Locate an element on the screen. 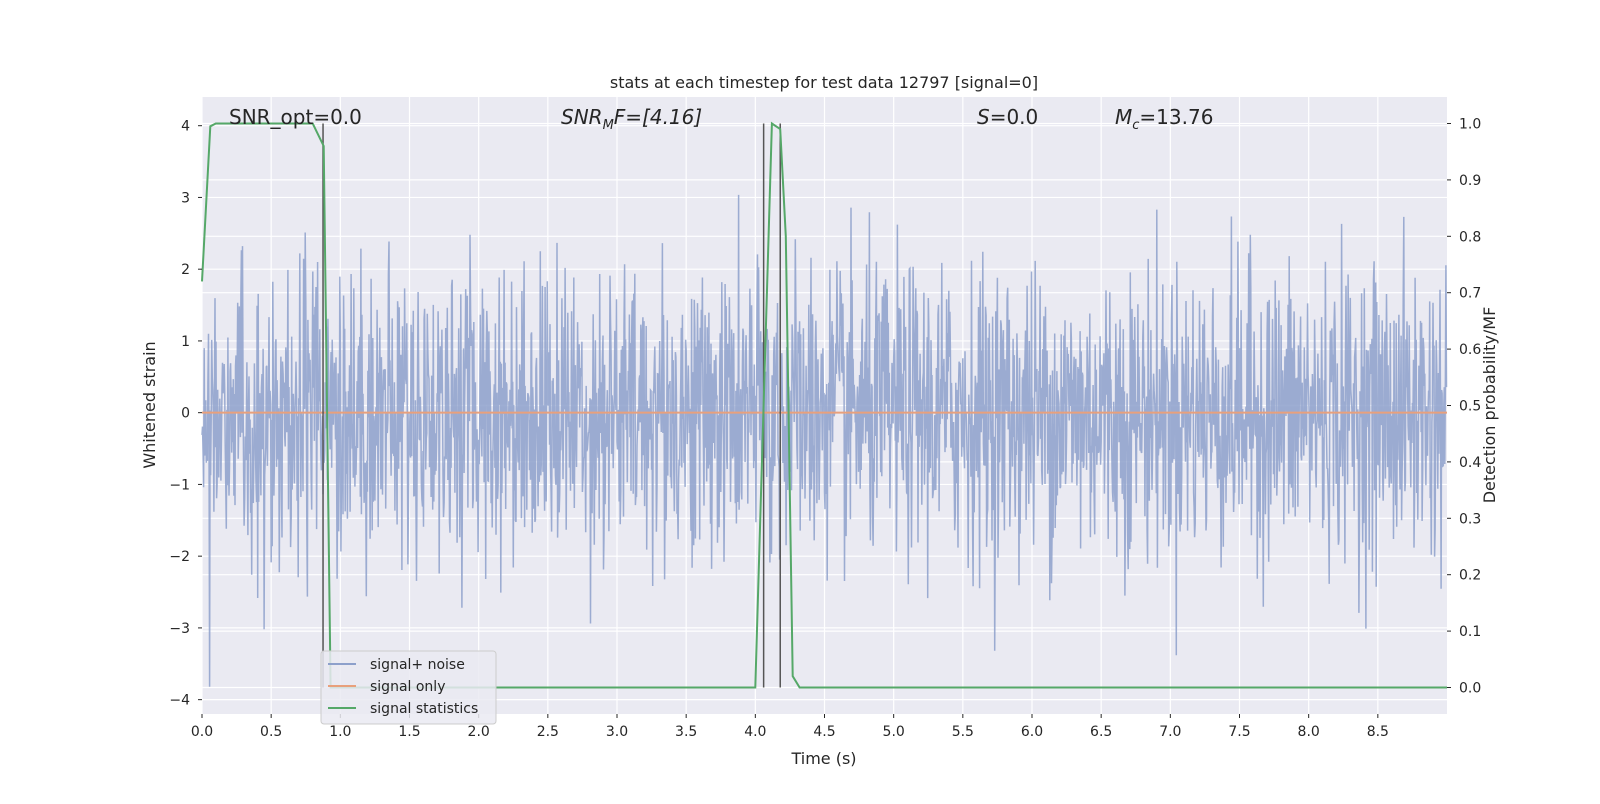 Image resolution: width=1600 pixels, height=804 pixels. x-tick-label: 4.5 is located at coordinates (824, 732).